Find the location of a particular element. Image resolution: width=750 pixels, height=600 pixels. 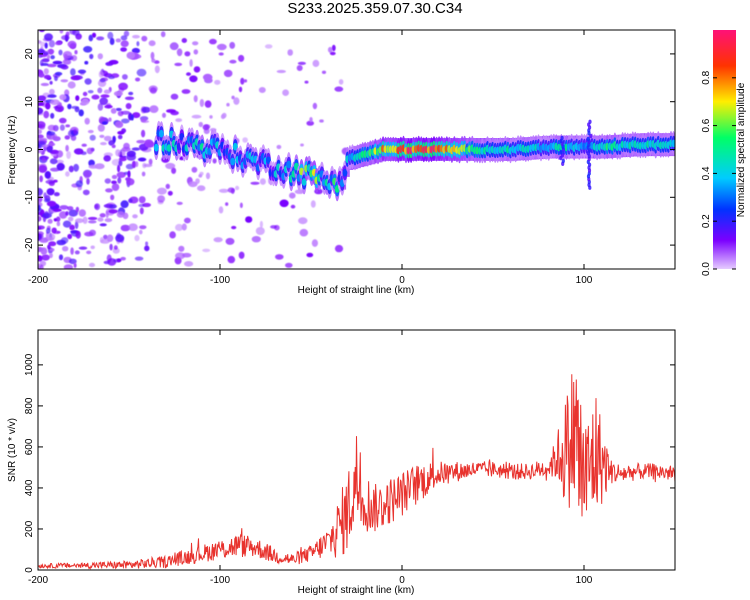

colorbar-tick-label: 0.6 is located at coordinates (706, 125).